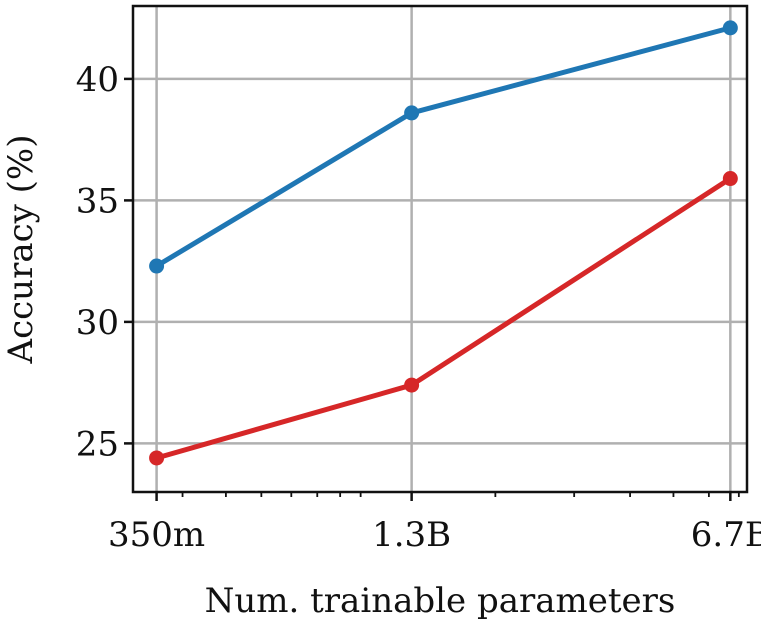 The image size is (761, 621). I want to click on y-tick-label: 35, so click(97, 201).